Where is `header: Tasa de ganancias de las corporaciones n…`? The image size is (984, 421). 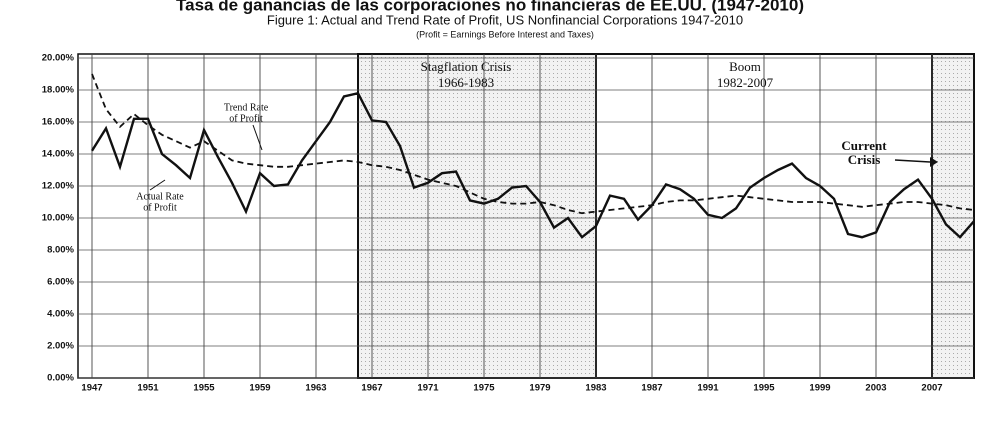 header: Tasa de ganancias de las corporaciones n… is located at coordinates (490, 7).